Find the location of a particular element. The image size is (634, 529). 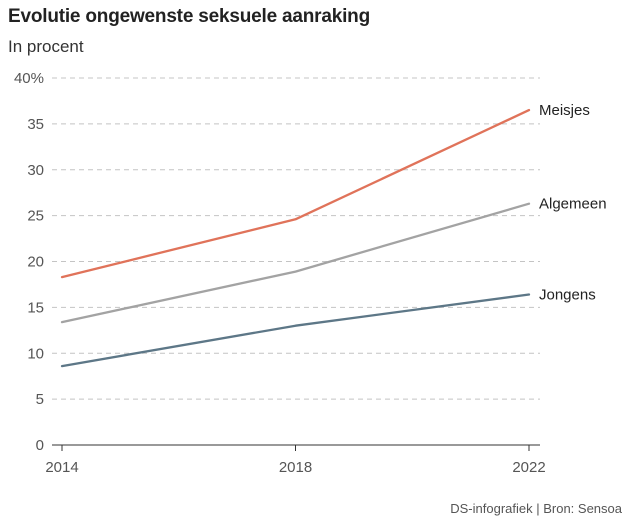

chart-title: Evolutie ongewenste seksuele aanraking is located at coordinates (189, 16).